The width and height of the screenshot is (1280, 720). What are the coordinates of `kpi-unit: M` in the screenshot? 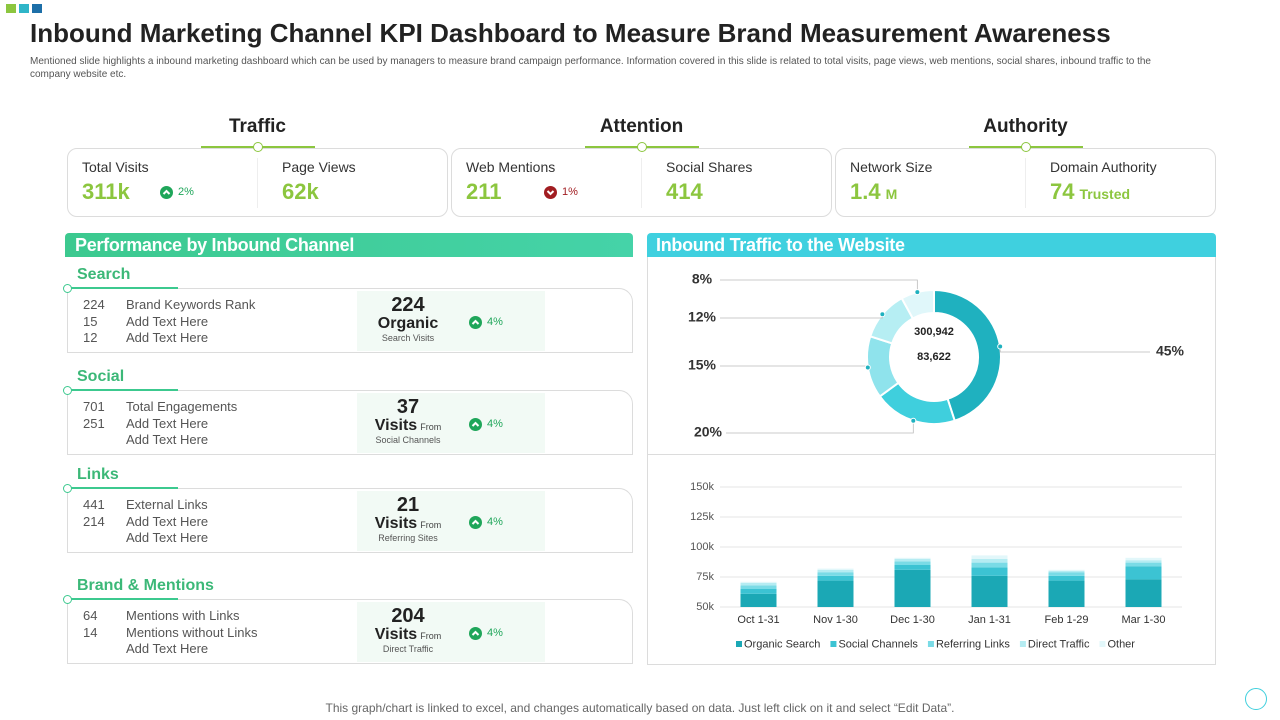 It's located at (891, 194).